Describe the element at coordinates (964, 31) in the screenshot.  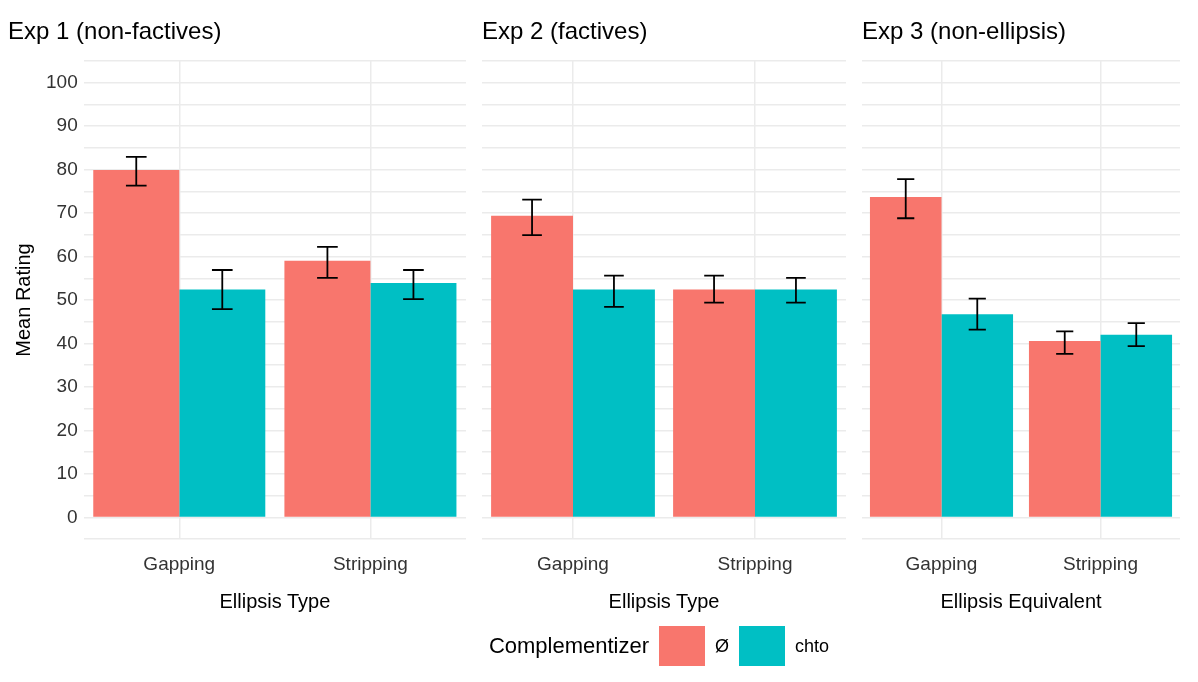
I see `chart-title: Exp 3 (non-ellipsis)` at that location.